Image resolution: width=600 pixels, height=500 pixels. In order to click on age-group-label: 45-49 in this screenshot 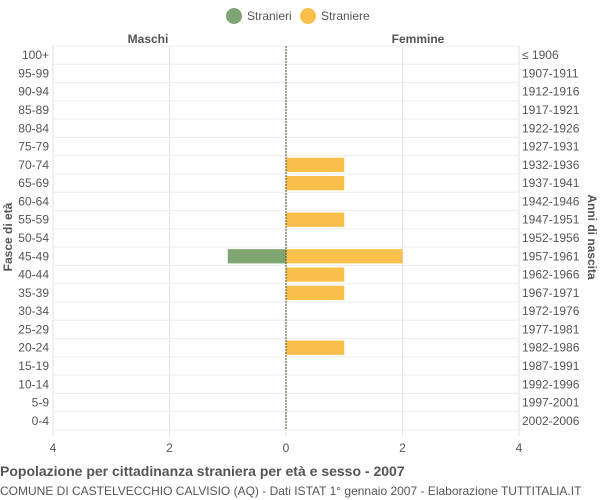, I will do `click(33, 256)`.